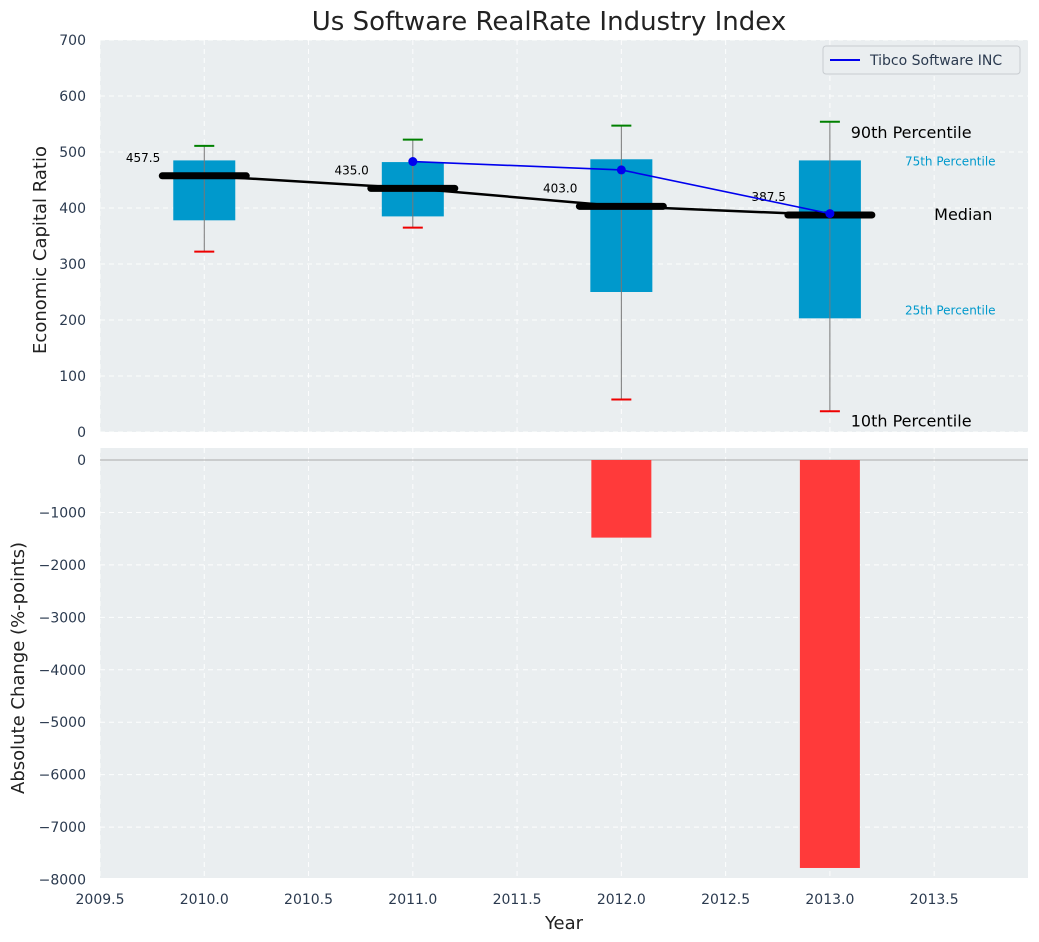 The height and width of the screenshot is (942, 1039). What do you see at coordinates (564, 923) in the screenshot?
I see `x-axis-label: Year` at bounding box center [564, 923].